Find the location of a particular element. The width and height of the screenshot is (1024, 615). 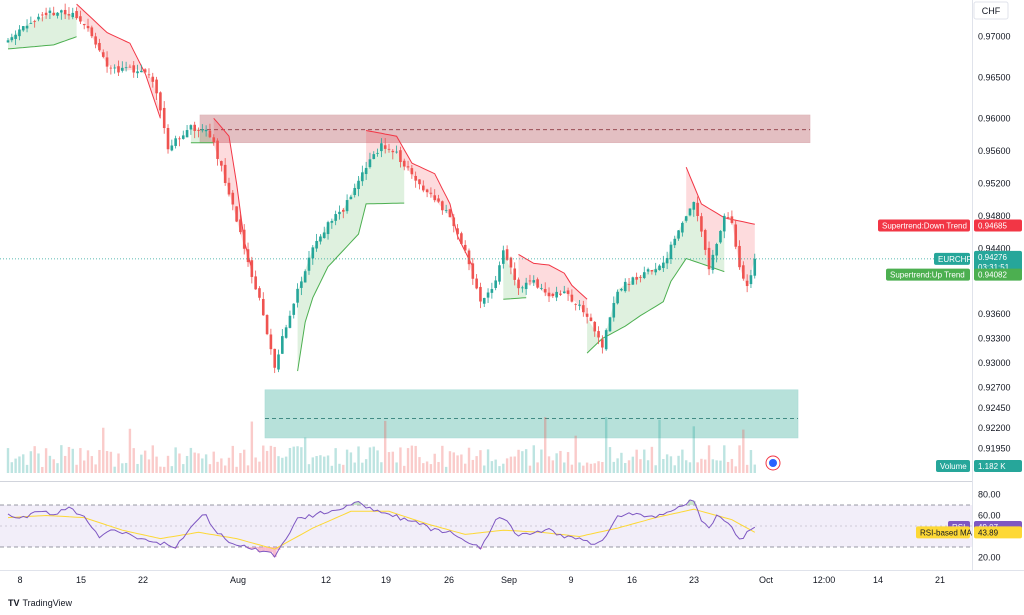

currency-button is located at coordinates (991, 10).